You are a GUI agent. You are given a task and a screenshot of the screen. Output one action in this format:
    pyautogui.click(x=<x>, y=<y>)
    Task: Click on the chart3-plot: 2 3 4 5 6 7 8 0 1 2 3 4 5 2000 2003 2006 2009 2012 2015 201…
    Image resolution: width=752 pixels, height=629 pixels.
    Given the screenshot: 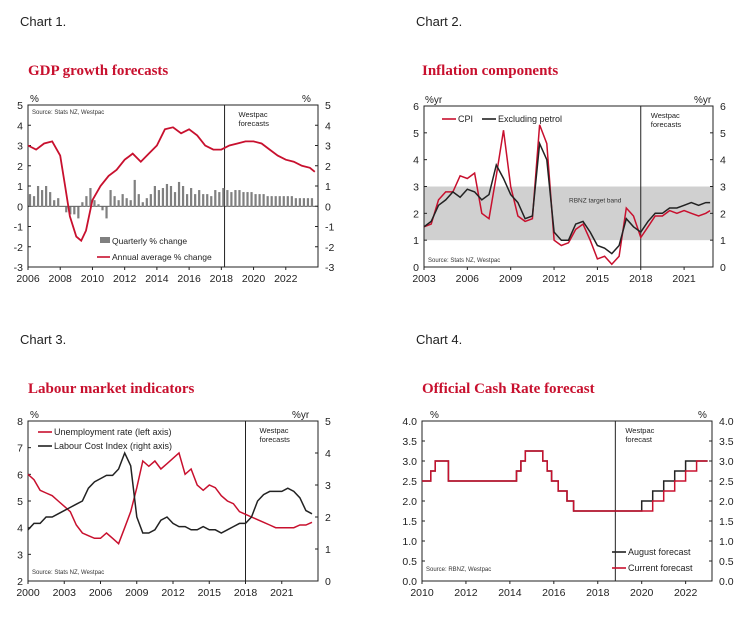 What is the action you would take?
    pyautogui.click(x=173, y=504)
    